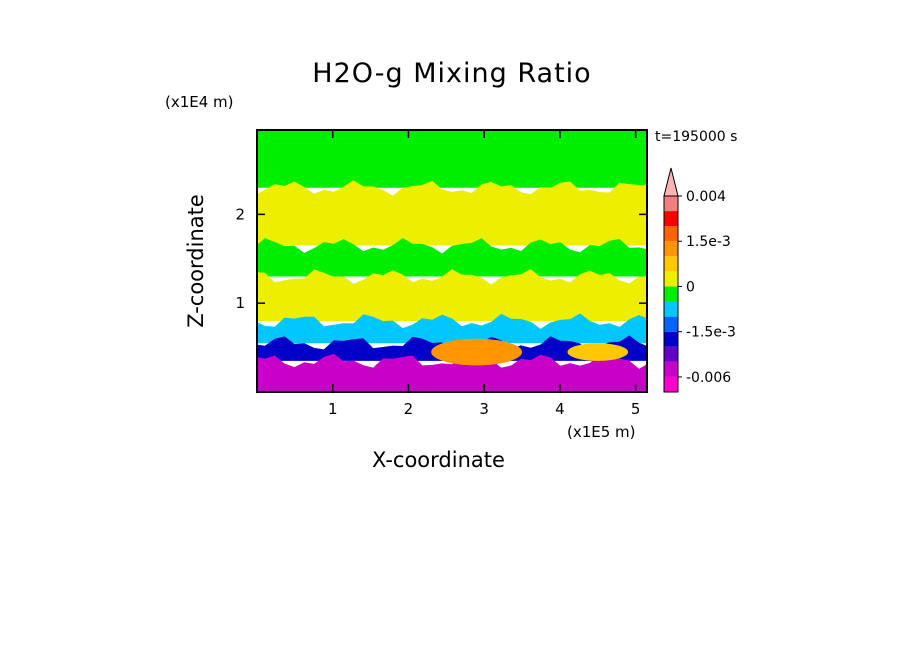 The image size is (904, 654). Describe the element at coordinates (708, 378) in the screenshot. I see `colorbar-tick-label: -0.006` at that location.